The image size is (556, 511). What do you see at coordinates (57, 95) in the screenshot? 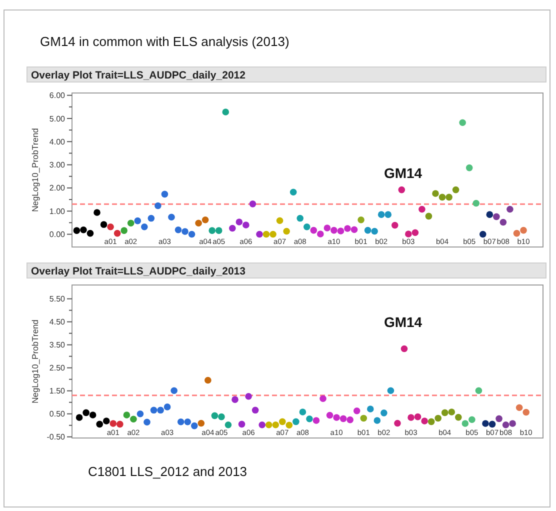
I see `y-tick-label: 6.00` at bounding box center [57, 95].